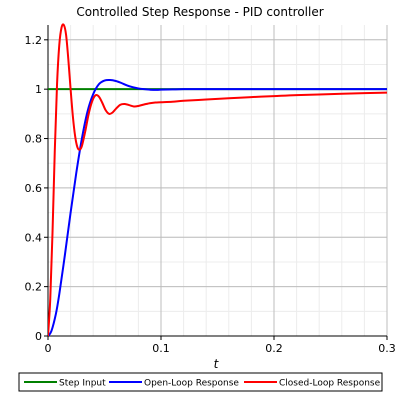 This screenshot has height=401, width=401. What do you see at coordinates (387, 348) in the screenshot?
I see `x-tick-label: 0.3` at bounding box center [387, 348].